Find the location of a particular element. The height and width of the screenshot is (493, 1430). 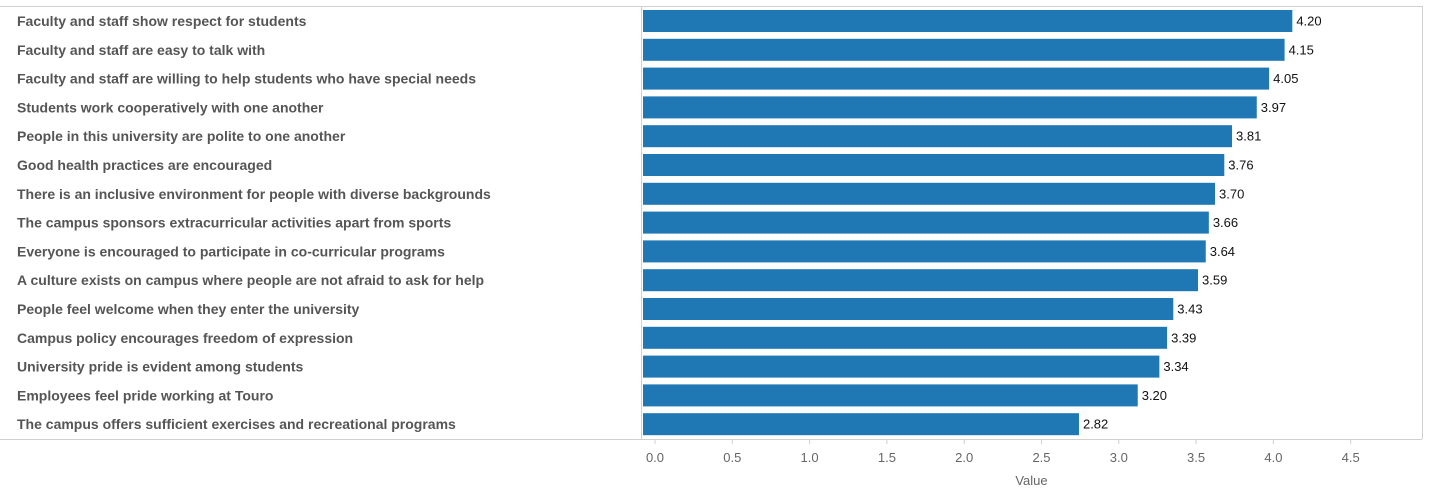

category-label: Faculty and staff are easy to talk with is located at coordinates (141, 50).